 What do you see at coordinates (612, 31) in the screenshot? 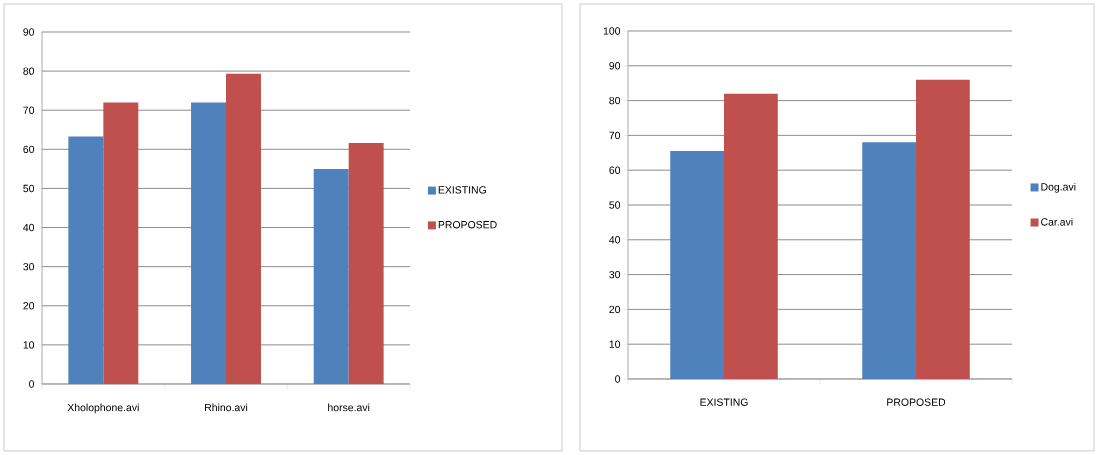
I see `y-tick-label: 100` at bounding box center [612, 31].